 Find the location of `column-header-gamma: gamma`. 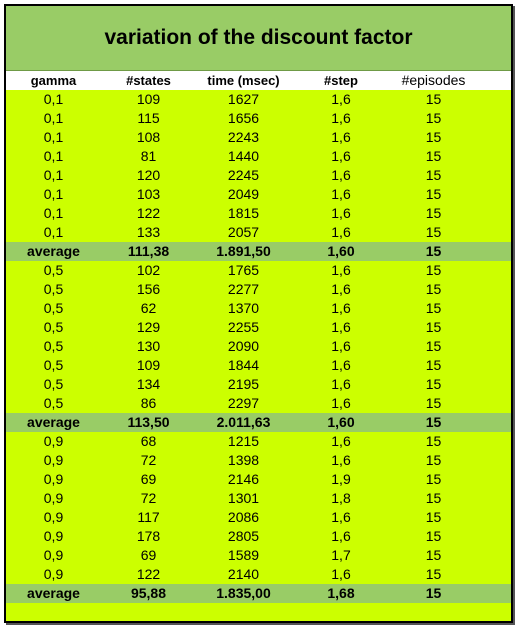

column-header-gamma: gamma is located at coordinates (53, 80).